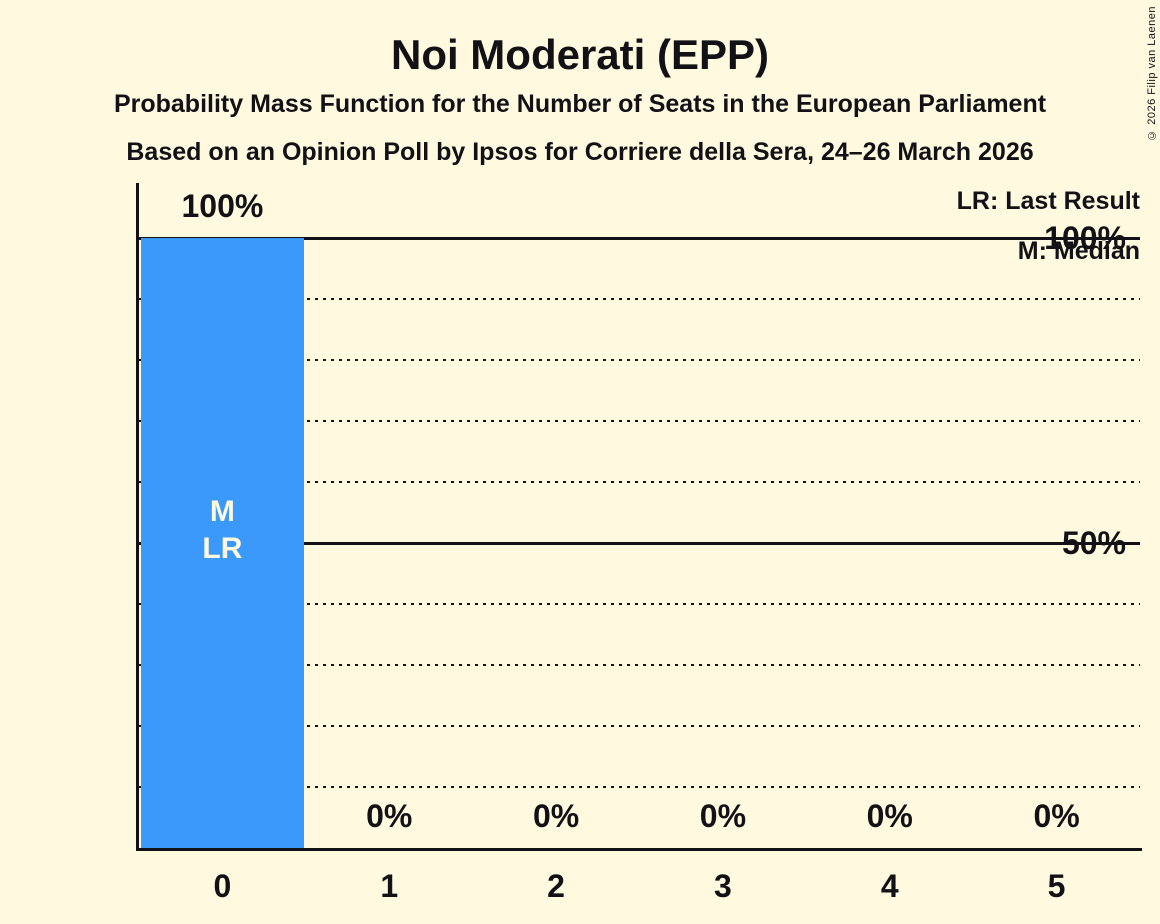 The width and height of the screenshot is (1160, 924). I want to click on x-tick-label-2: 2, so click(556, 886).